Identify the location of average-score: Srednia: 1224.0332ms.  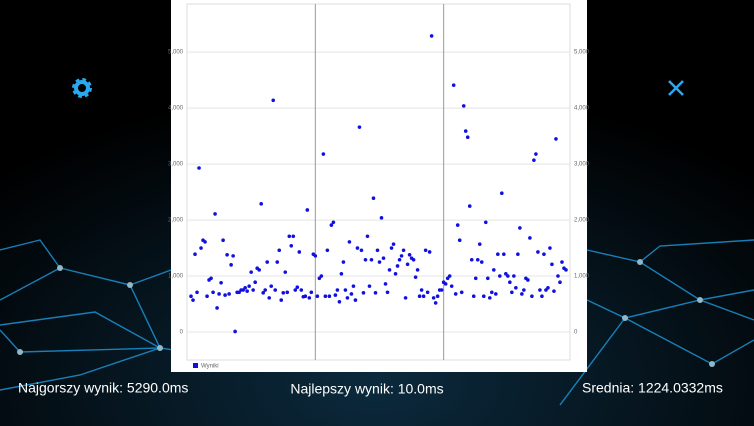
(652, 388).